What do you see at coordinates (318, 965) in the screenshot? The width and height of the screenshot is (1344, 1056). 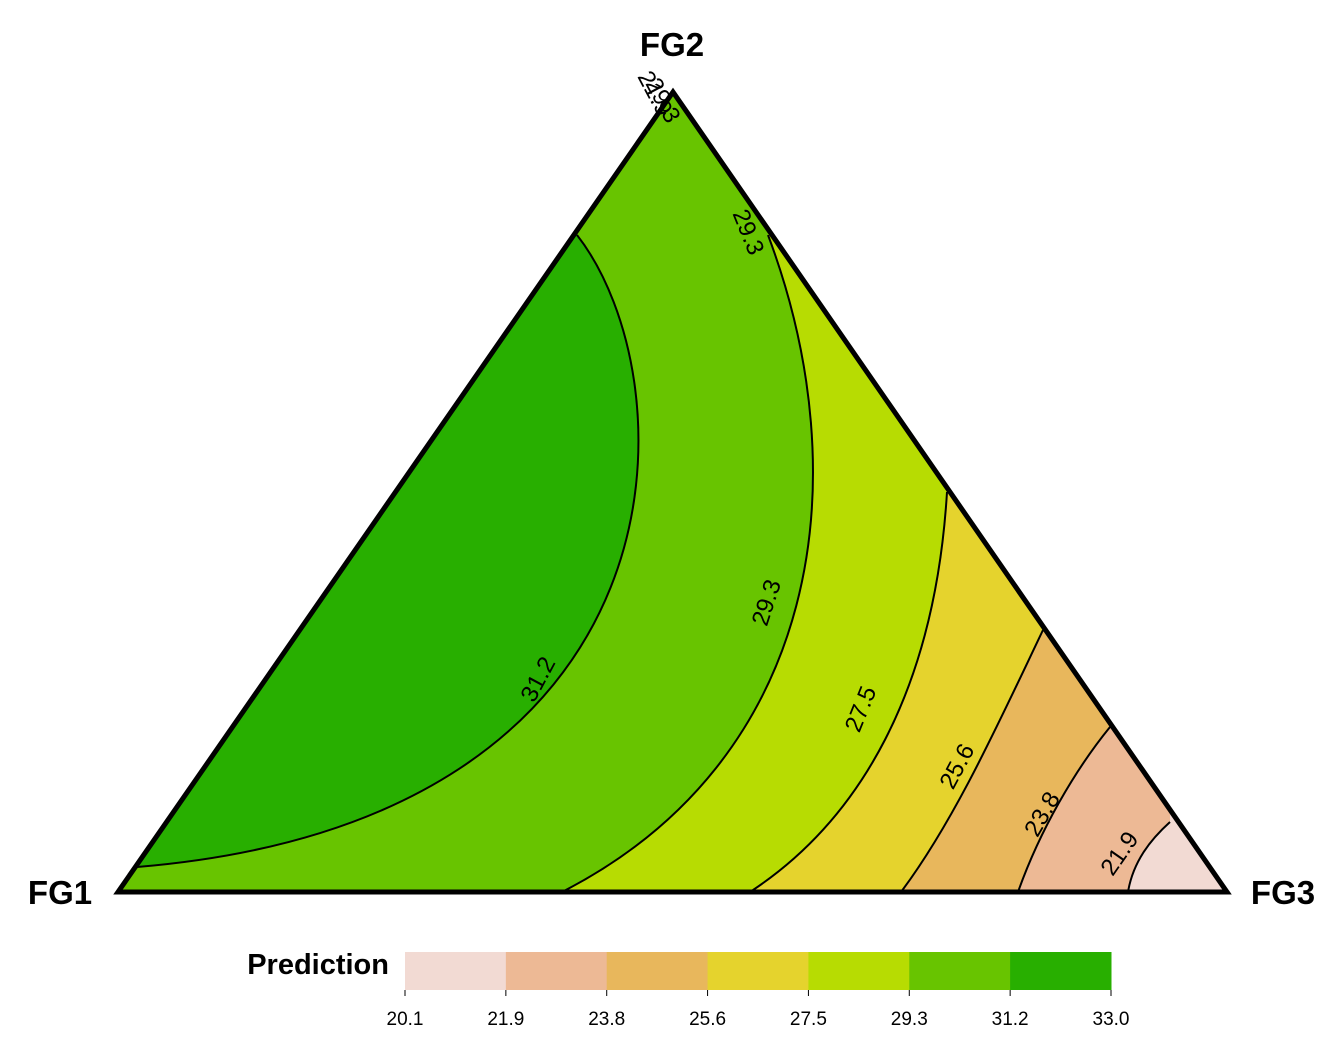 I see `legend-title: Prediction` at bounding box center [318, 965].